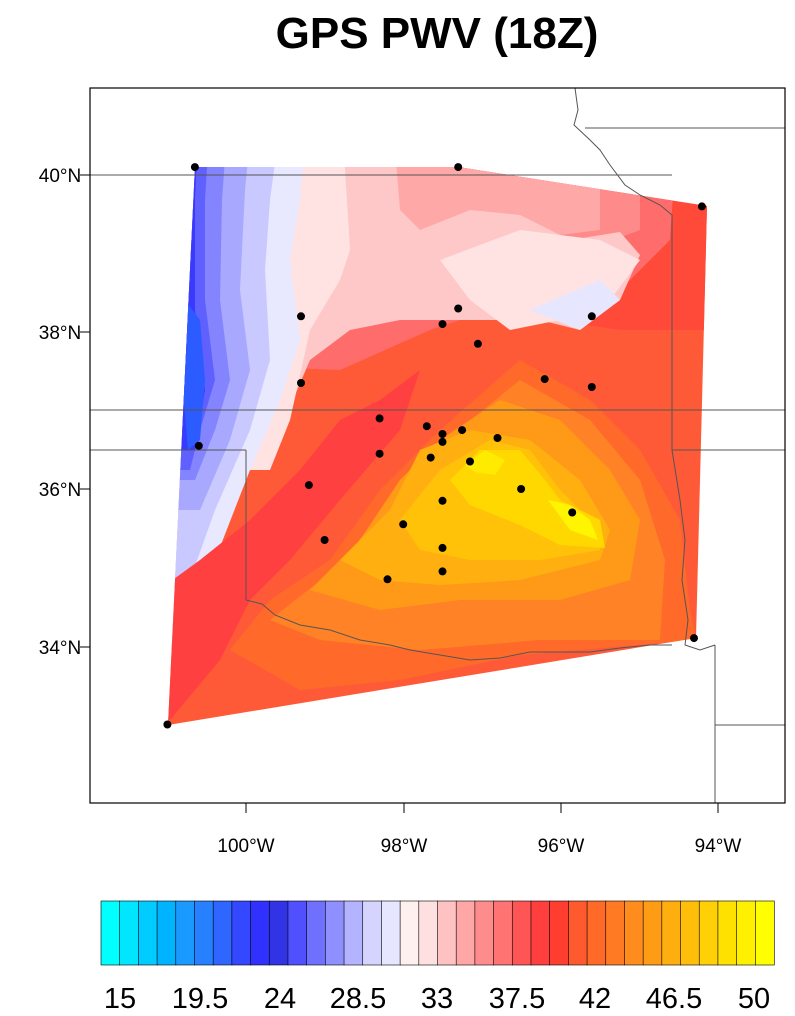 Image resolution: width=795 pixels, height=1016 pixels. What do you see at coordinates (718, 846) in the screenshot?
I see `lon-label-94: 94°W` at bounding box center [718, 846].